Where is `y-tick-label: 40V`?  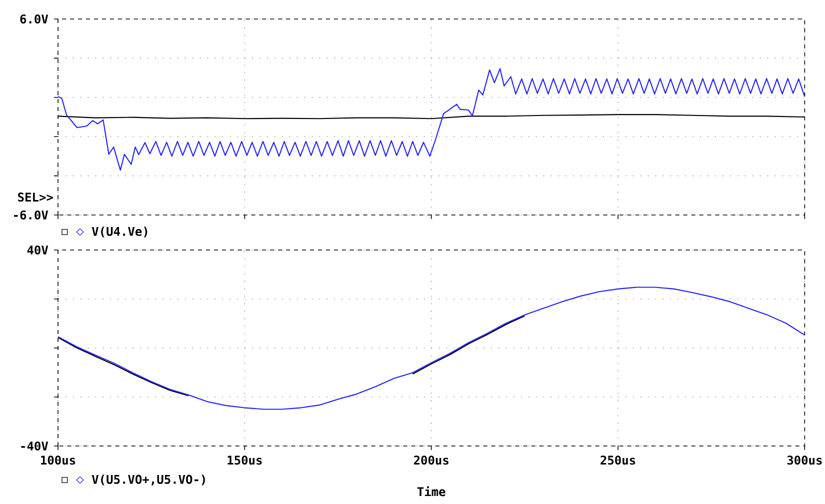 y-tick-label: 40V is located at coordinates (37, 250).